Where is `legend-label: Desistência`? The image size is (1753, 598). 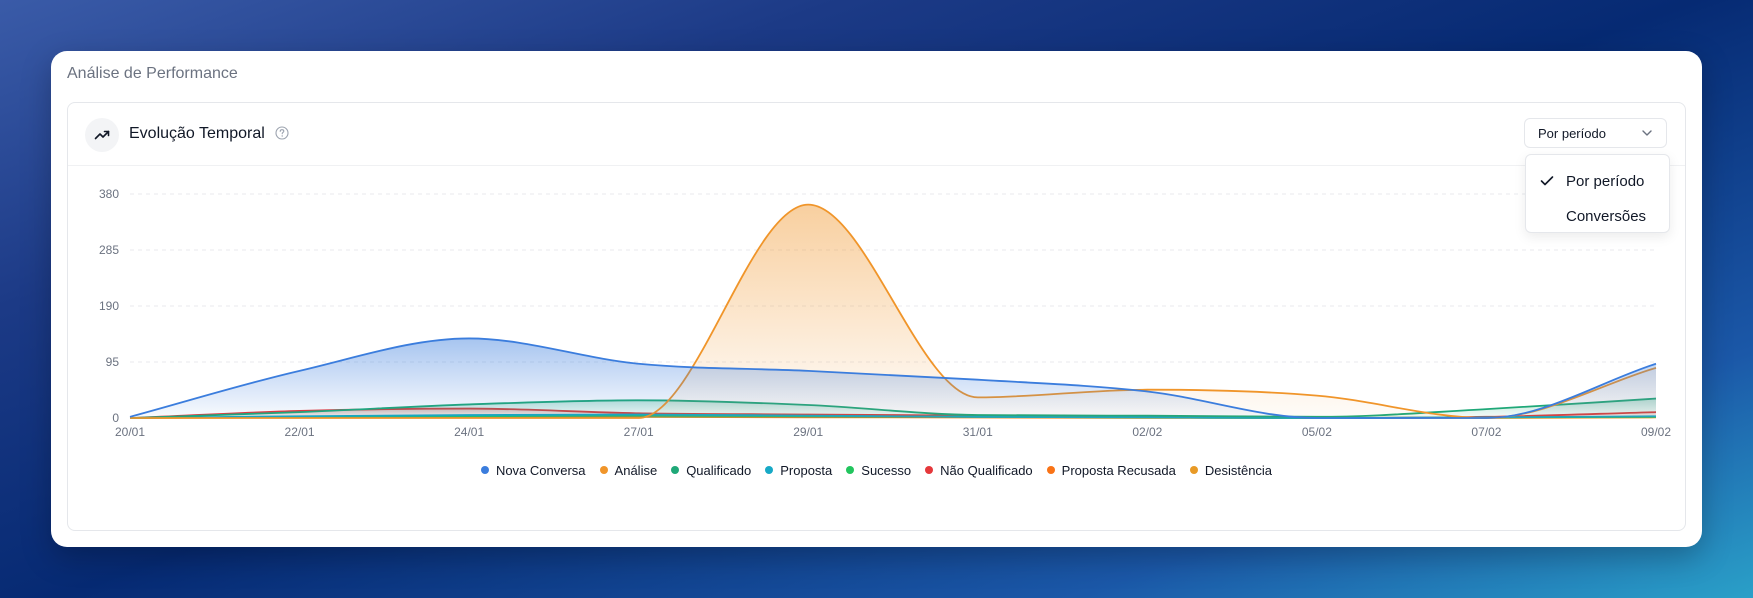
legend-label: Desistência is located at coordinates (1238, 470).